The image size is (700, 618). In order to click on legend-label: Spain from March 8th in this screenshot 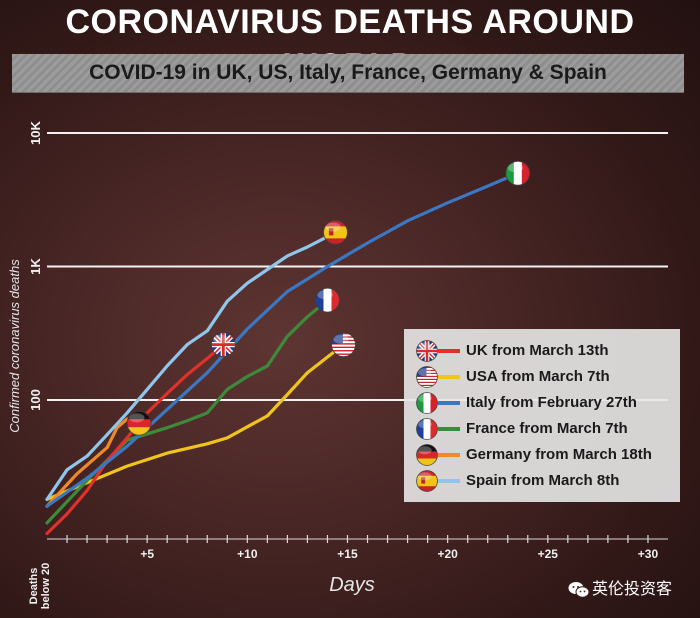, I will do `click(543, 480)`.